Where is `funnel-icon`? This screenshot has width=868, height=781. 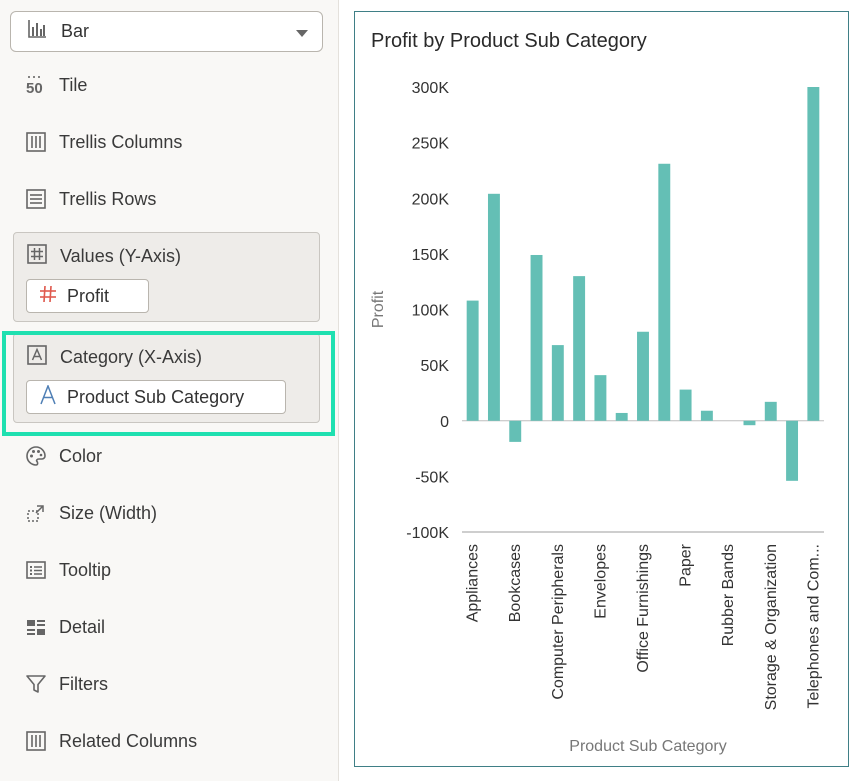 funnel-icon is located at coordinates (36, 684).